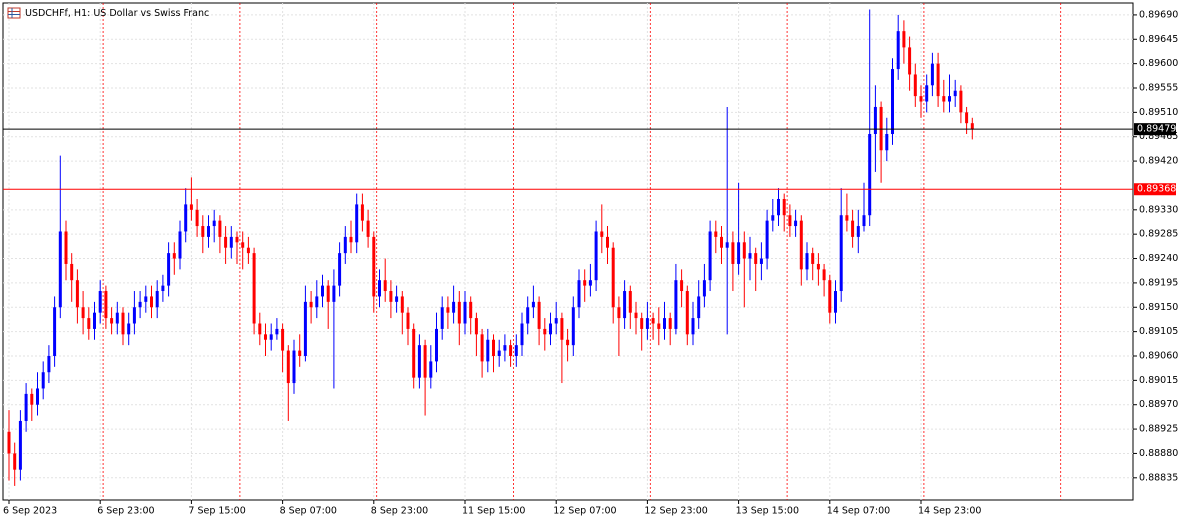 This screenshot has width=1200, height=521. Describe the element at coordinates (30, 511) in the screenshot. I see `x-tick-label: 6 Sep 2023` at that location.